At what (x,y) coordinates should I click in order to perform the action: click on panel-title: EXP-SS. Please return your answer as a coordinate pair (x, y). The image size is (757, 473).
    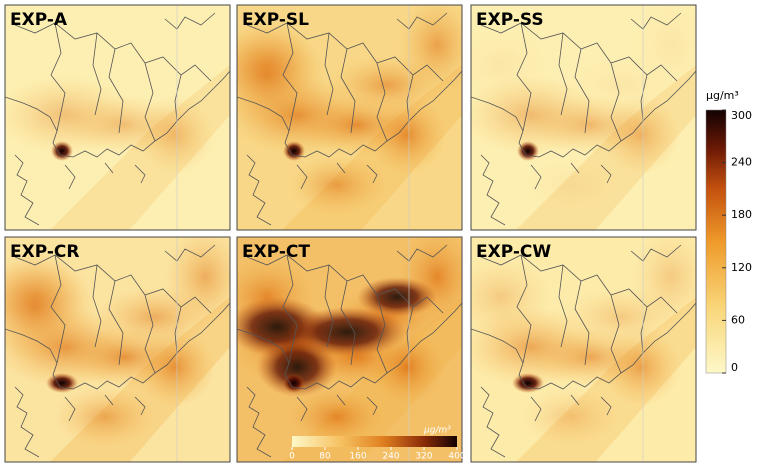
    Looking at the image, I should click on (510, 20).